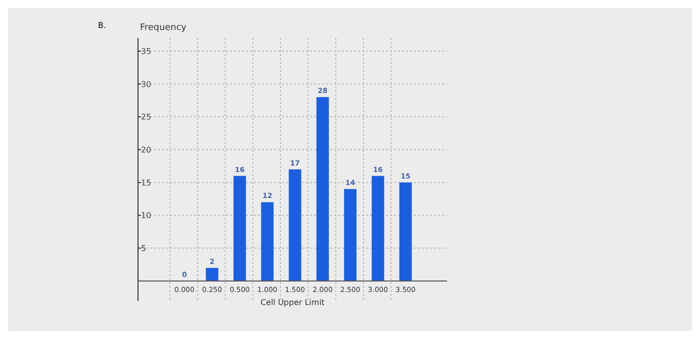 This screenshot has width=700, height=339. Describe the element at coordinates (292, 302) in the screenshot. I see `x-axis-title: Cell Upper Limit` at that location.